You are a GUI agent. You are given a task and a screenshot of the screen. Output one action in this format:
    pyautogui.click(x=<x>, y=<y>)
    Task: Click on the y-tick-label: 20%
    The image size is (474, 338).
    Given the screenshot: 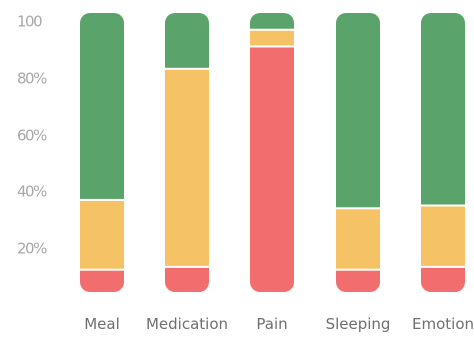 What is the action you would take?
    pyautogui.click(x=32, y=249)
    